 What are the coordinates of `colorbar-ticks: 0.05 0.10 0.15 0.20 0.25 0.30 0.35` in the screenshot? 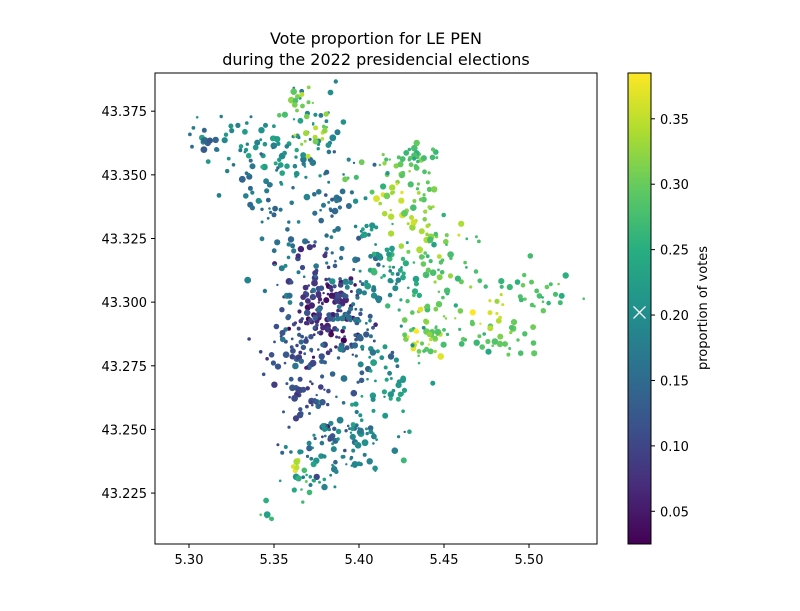 It's located at (670, 316).